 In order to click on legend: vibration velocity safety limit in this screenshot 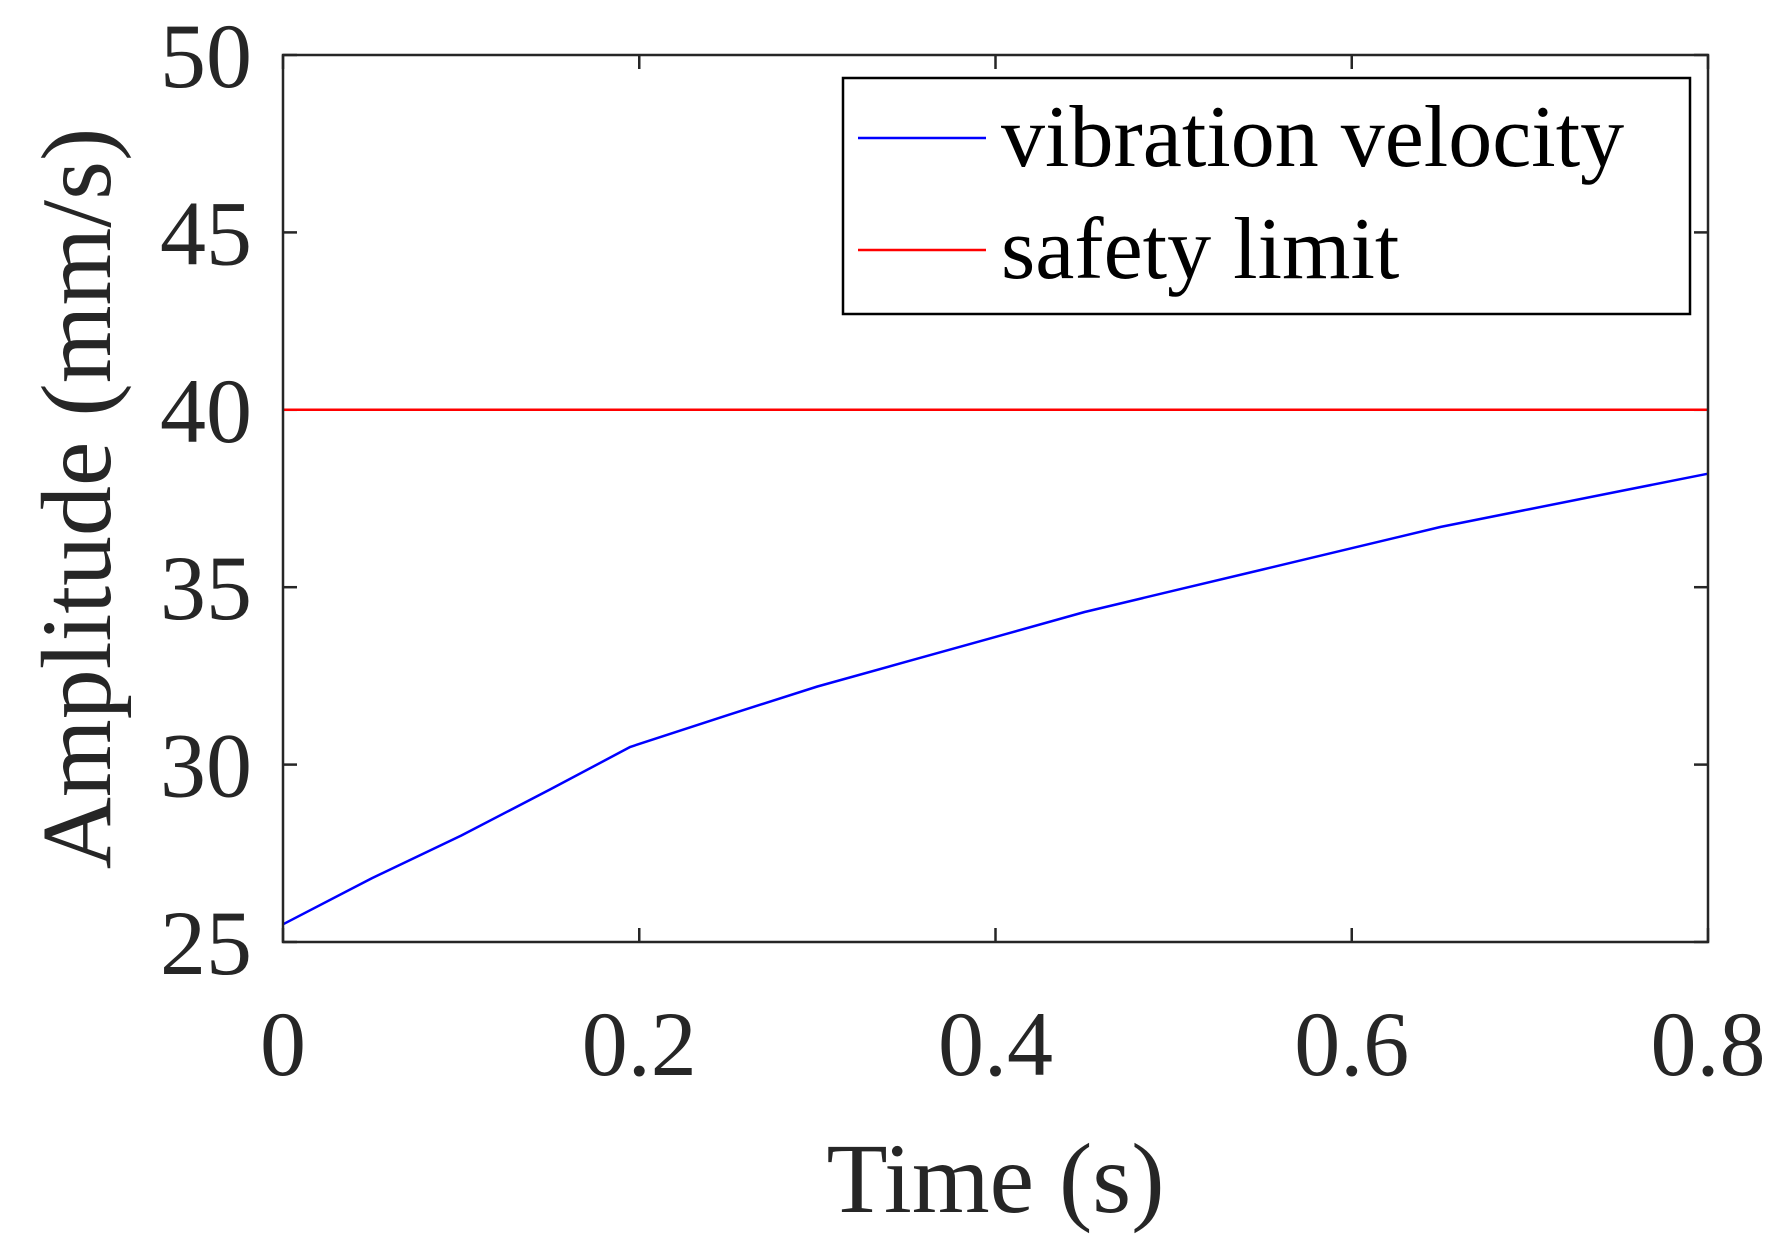, I will do `click(1266, 196)`.